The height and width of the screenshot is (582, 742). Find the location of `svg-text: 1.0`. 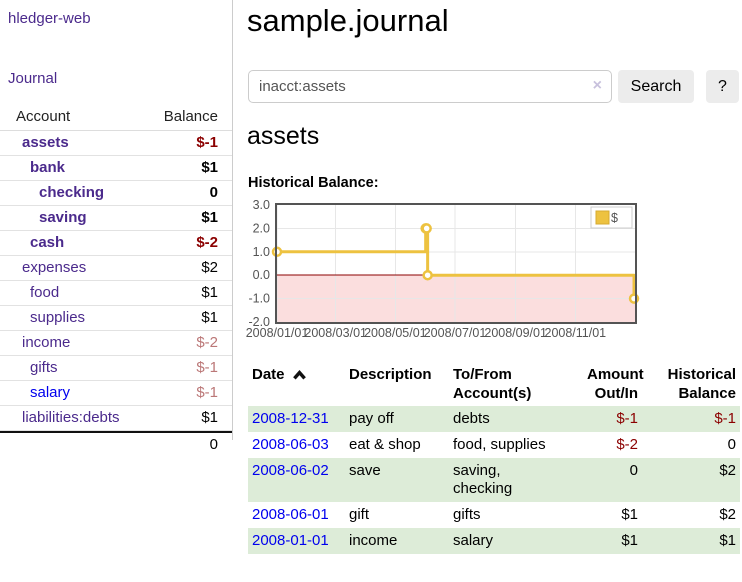

svg-text: 1.0 is located at coordinates (261, 252).